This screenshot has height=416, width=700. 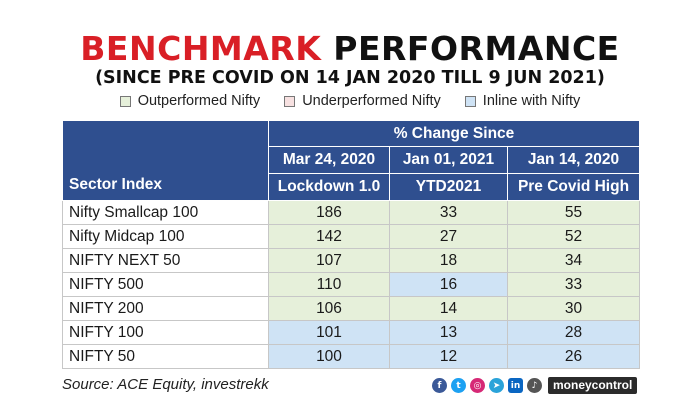 I want to click on column-label-ytd: YTD2021, so click(x=448, y=187).